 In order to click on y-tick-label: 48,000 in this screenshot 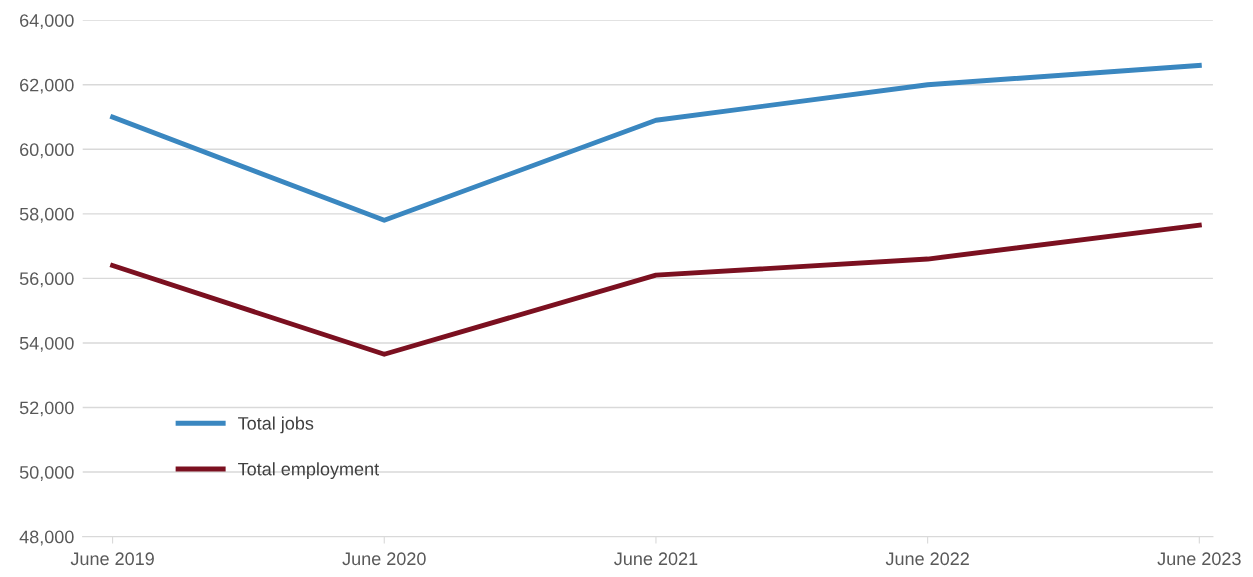, I will do `click(46, 538)`.